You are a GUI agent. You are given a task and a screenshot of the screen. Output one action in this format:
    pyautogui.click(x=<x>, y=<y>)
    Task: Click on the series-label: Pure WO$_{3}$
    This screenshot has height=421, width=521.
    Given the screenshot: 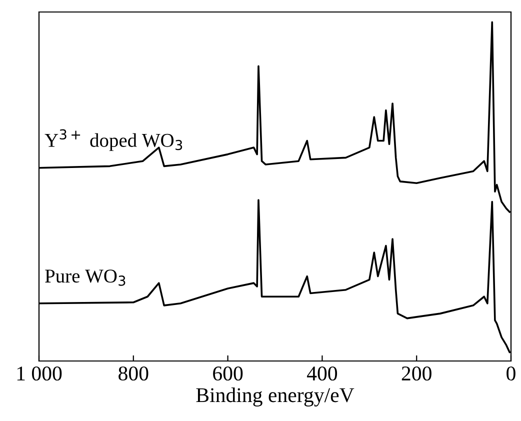 What is the action you would take?
    pyautogui.click(x=85, y=278)
    